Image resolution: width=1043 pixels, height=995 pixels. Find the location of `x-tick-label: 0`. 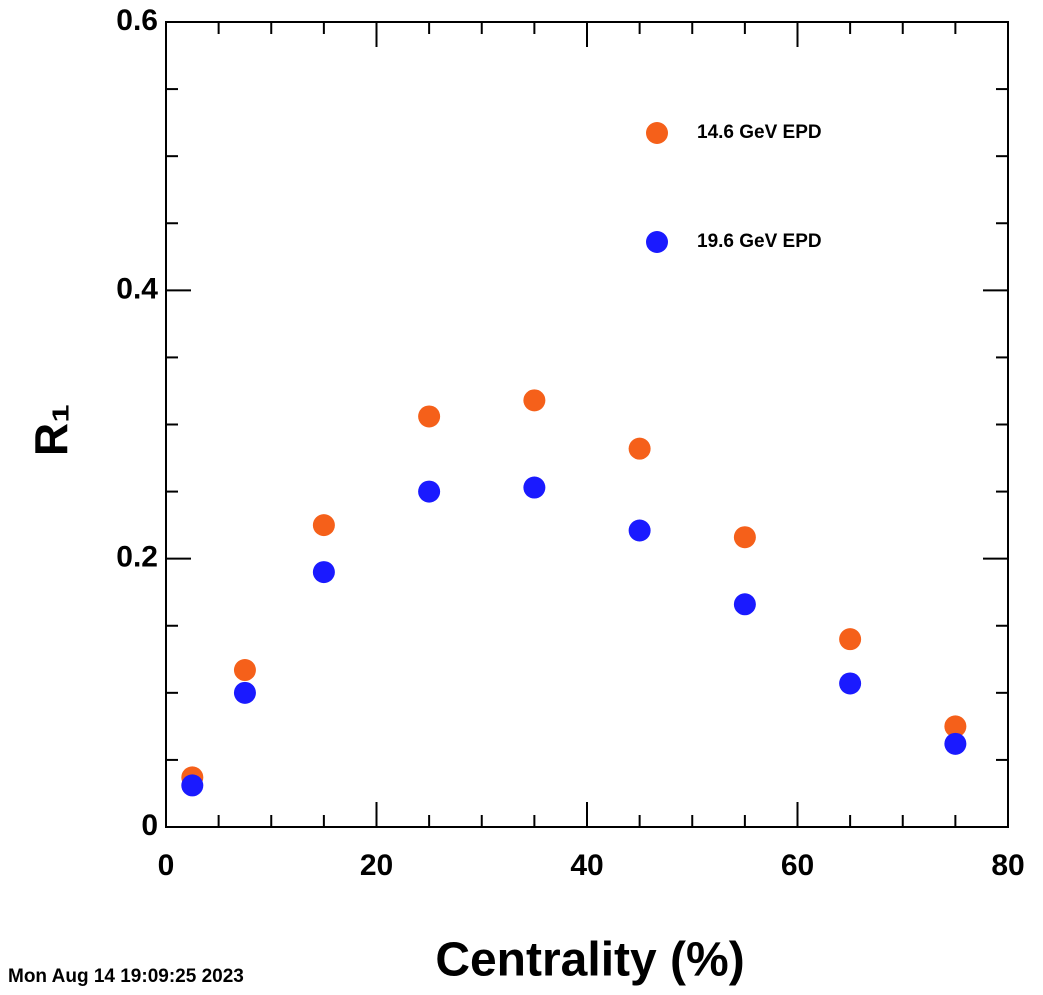

x-tick-label: 0 is located at coordinates (166, 865).